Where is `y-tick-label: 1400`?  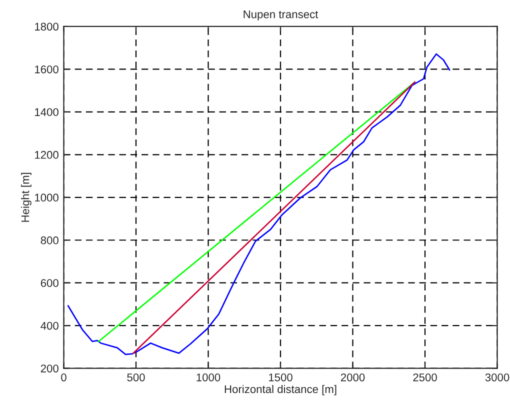 y-tick-label: 1400 is located at coordinates (46, 112).